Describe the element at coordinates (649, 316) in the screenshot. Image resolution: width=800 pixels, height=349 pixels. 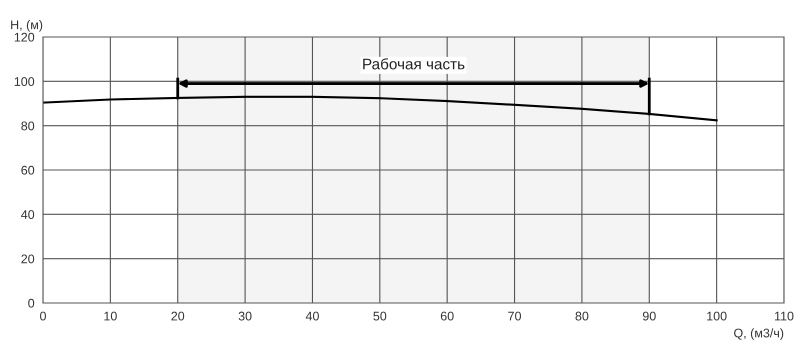
I see `x-tick-label: 90` at that location.